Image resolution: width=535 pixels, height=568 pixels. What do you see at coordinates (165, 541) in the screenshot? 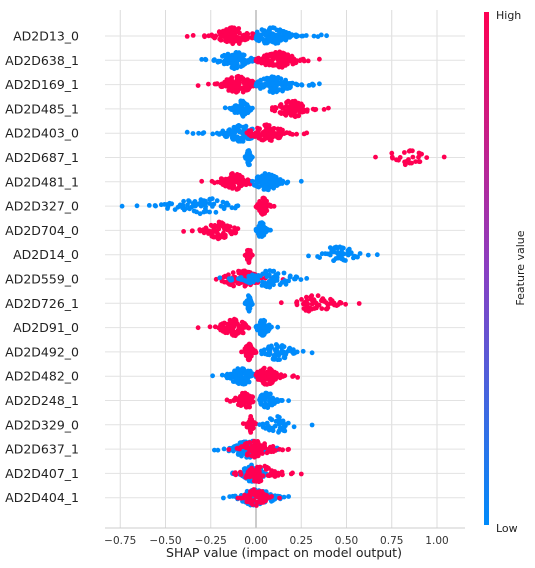
I see `x-tick-label: −0.50` at bounding box center [165, 541].